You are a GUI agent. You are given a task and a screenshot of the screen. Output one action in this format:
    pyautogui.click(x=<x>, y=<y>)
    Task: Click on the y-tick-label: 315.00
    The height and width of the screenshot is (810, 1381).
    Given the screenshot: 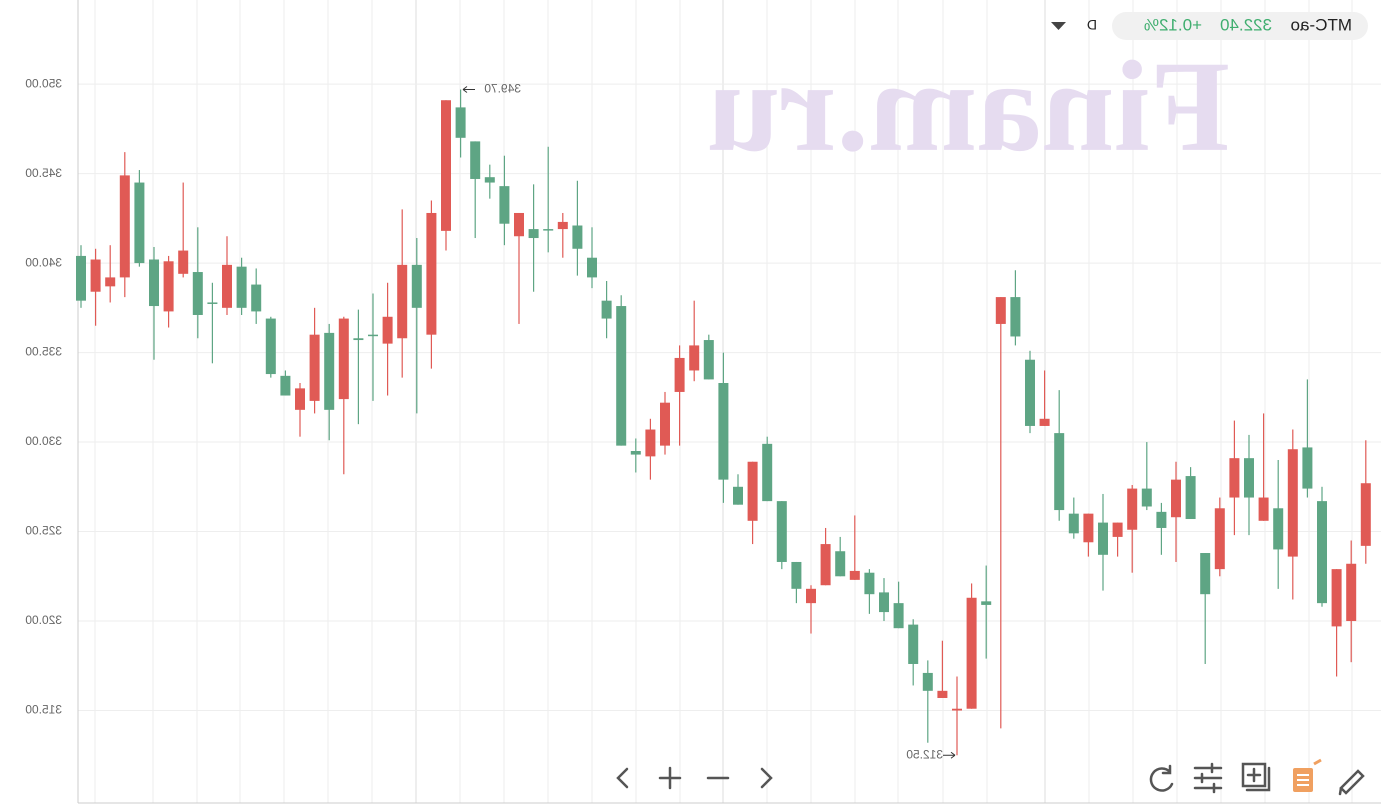 What is the action you would take?
    pyautogui.click(x=43, y=710)
    